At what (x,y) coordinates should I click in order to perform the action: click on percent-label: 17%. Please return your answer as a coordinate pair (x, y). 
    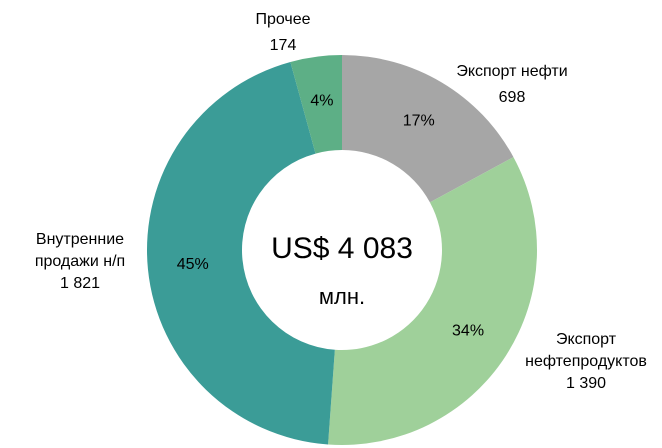
    Looking at the image, I should click on (419, 120).